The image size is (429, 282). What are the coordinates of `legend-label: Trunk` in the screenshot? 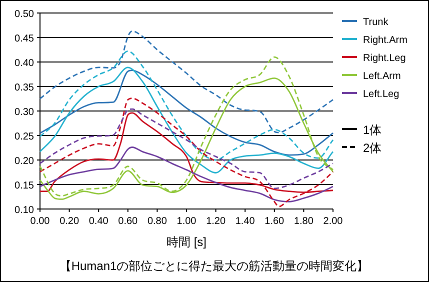 It's located at (376, 22).